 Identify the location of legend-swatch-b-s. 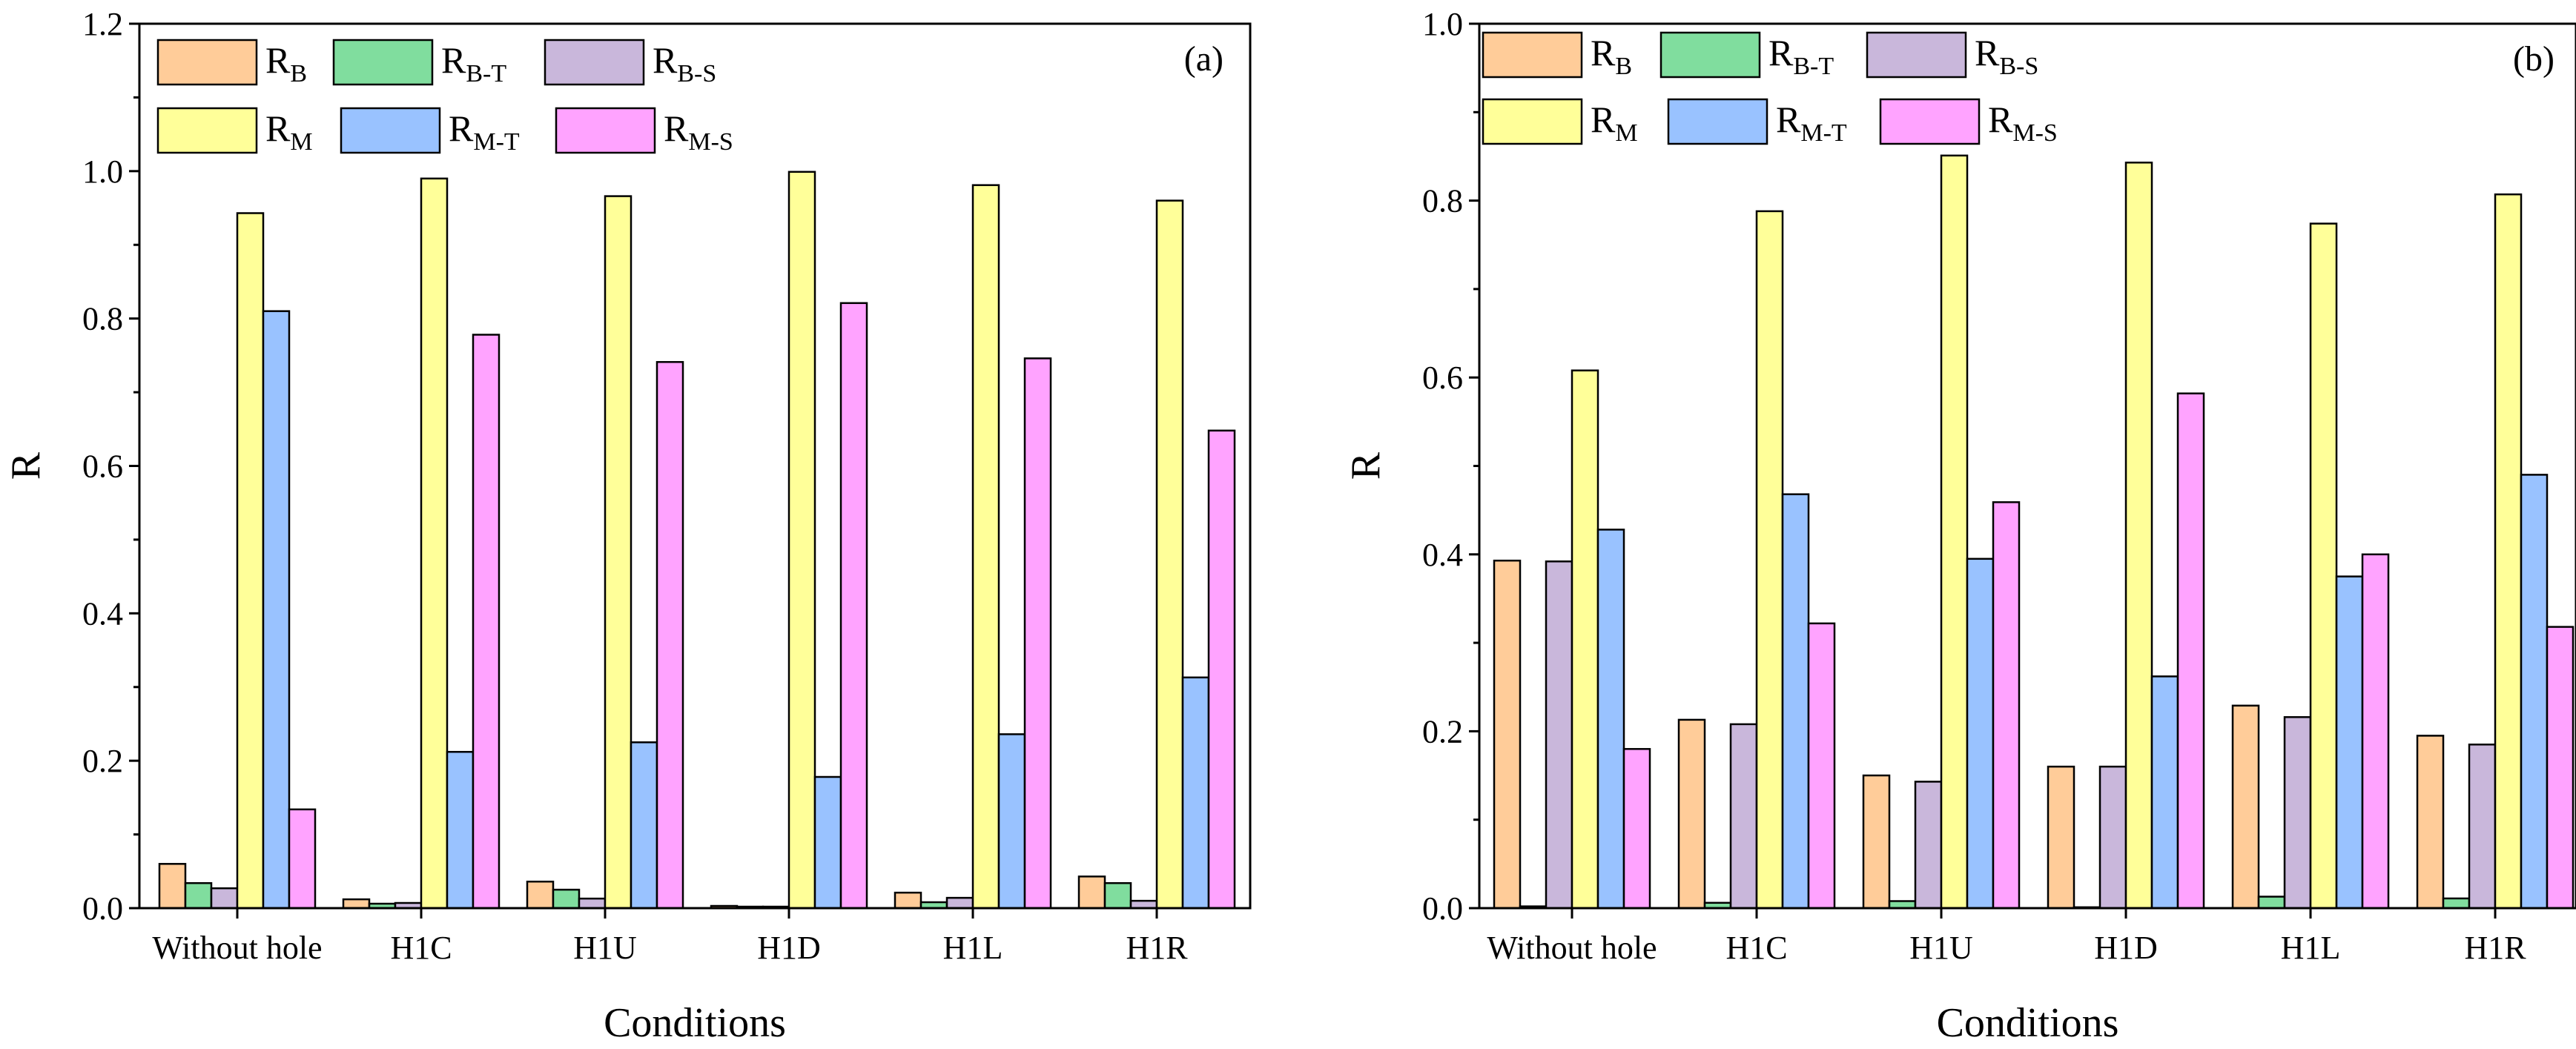
(1916, 55).